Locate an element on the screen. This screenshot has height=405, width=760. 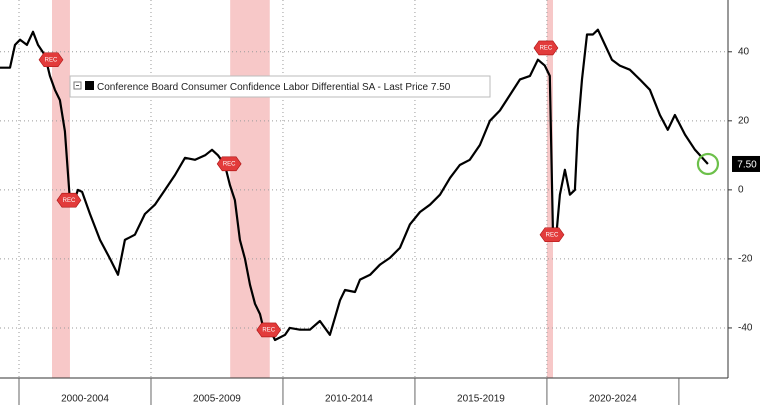
legend-last-value: 7.50 is located at coordinates (441, 87).